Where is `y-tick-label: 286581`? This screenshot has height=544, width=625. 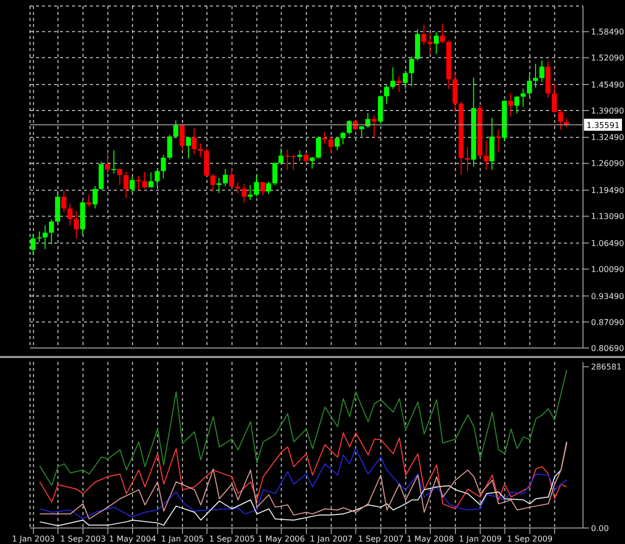
y-tick-label: 286581 is located at coordinates (606, 367).